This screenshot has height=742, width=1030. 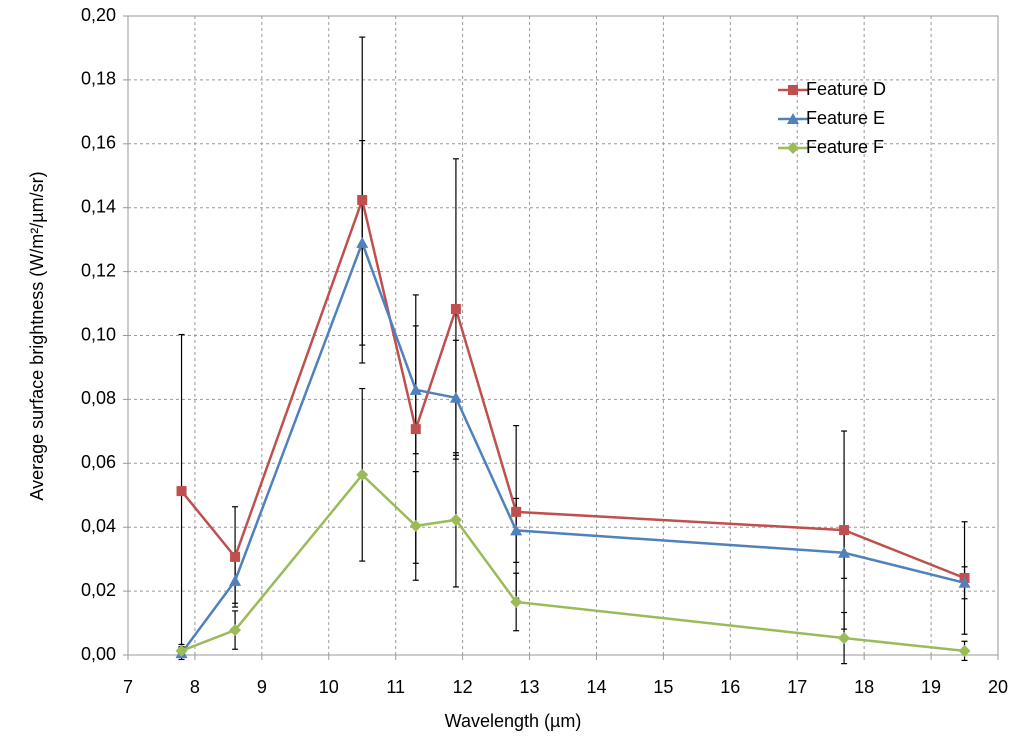 I want to click on legend-label: Feature E, so click(x=845, y=118).